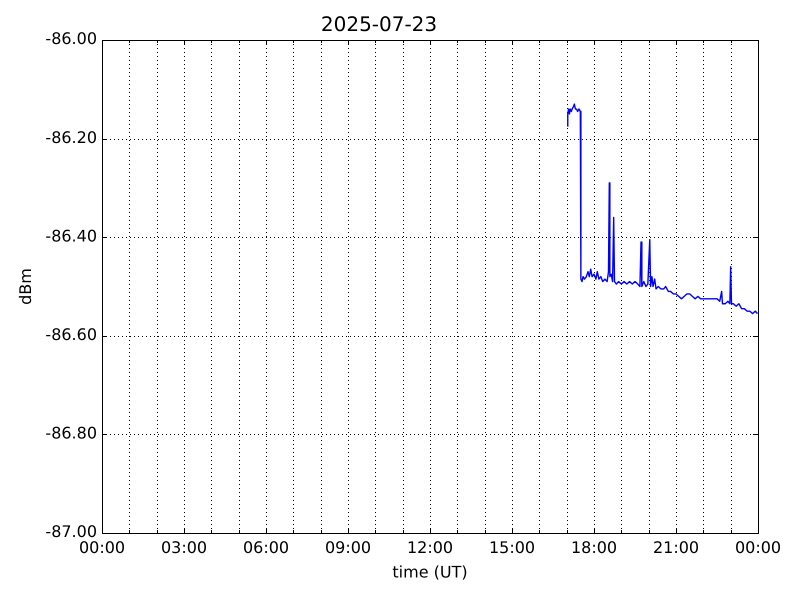 The height and width of the screenshot is (600, 800). Describe the element at coordinates (71, 137) in the screenshot. I see `y-tick-label: -86.20` at that location.